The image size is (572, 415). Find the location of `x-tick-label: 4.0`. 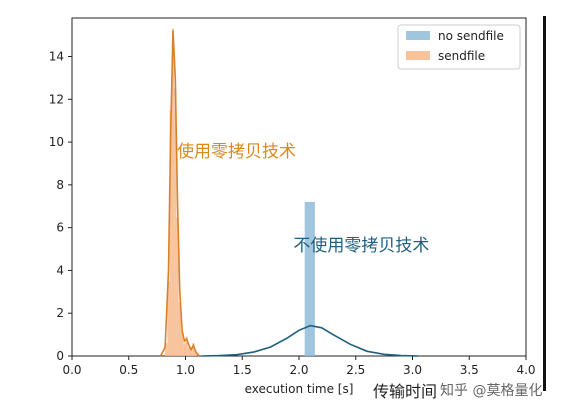

x-tick-label: 4.0 is located at coordinates (525, 370).